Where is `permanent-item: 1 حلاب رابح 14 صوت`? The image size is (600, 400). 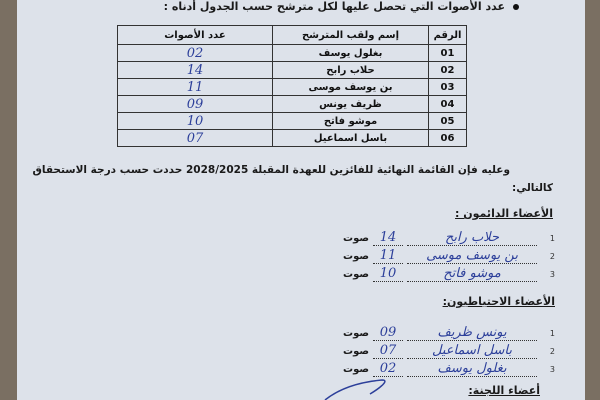
permanent-item: 1 حلاب رابح 14 صوت is located at coordinates (435, 238).